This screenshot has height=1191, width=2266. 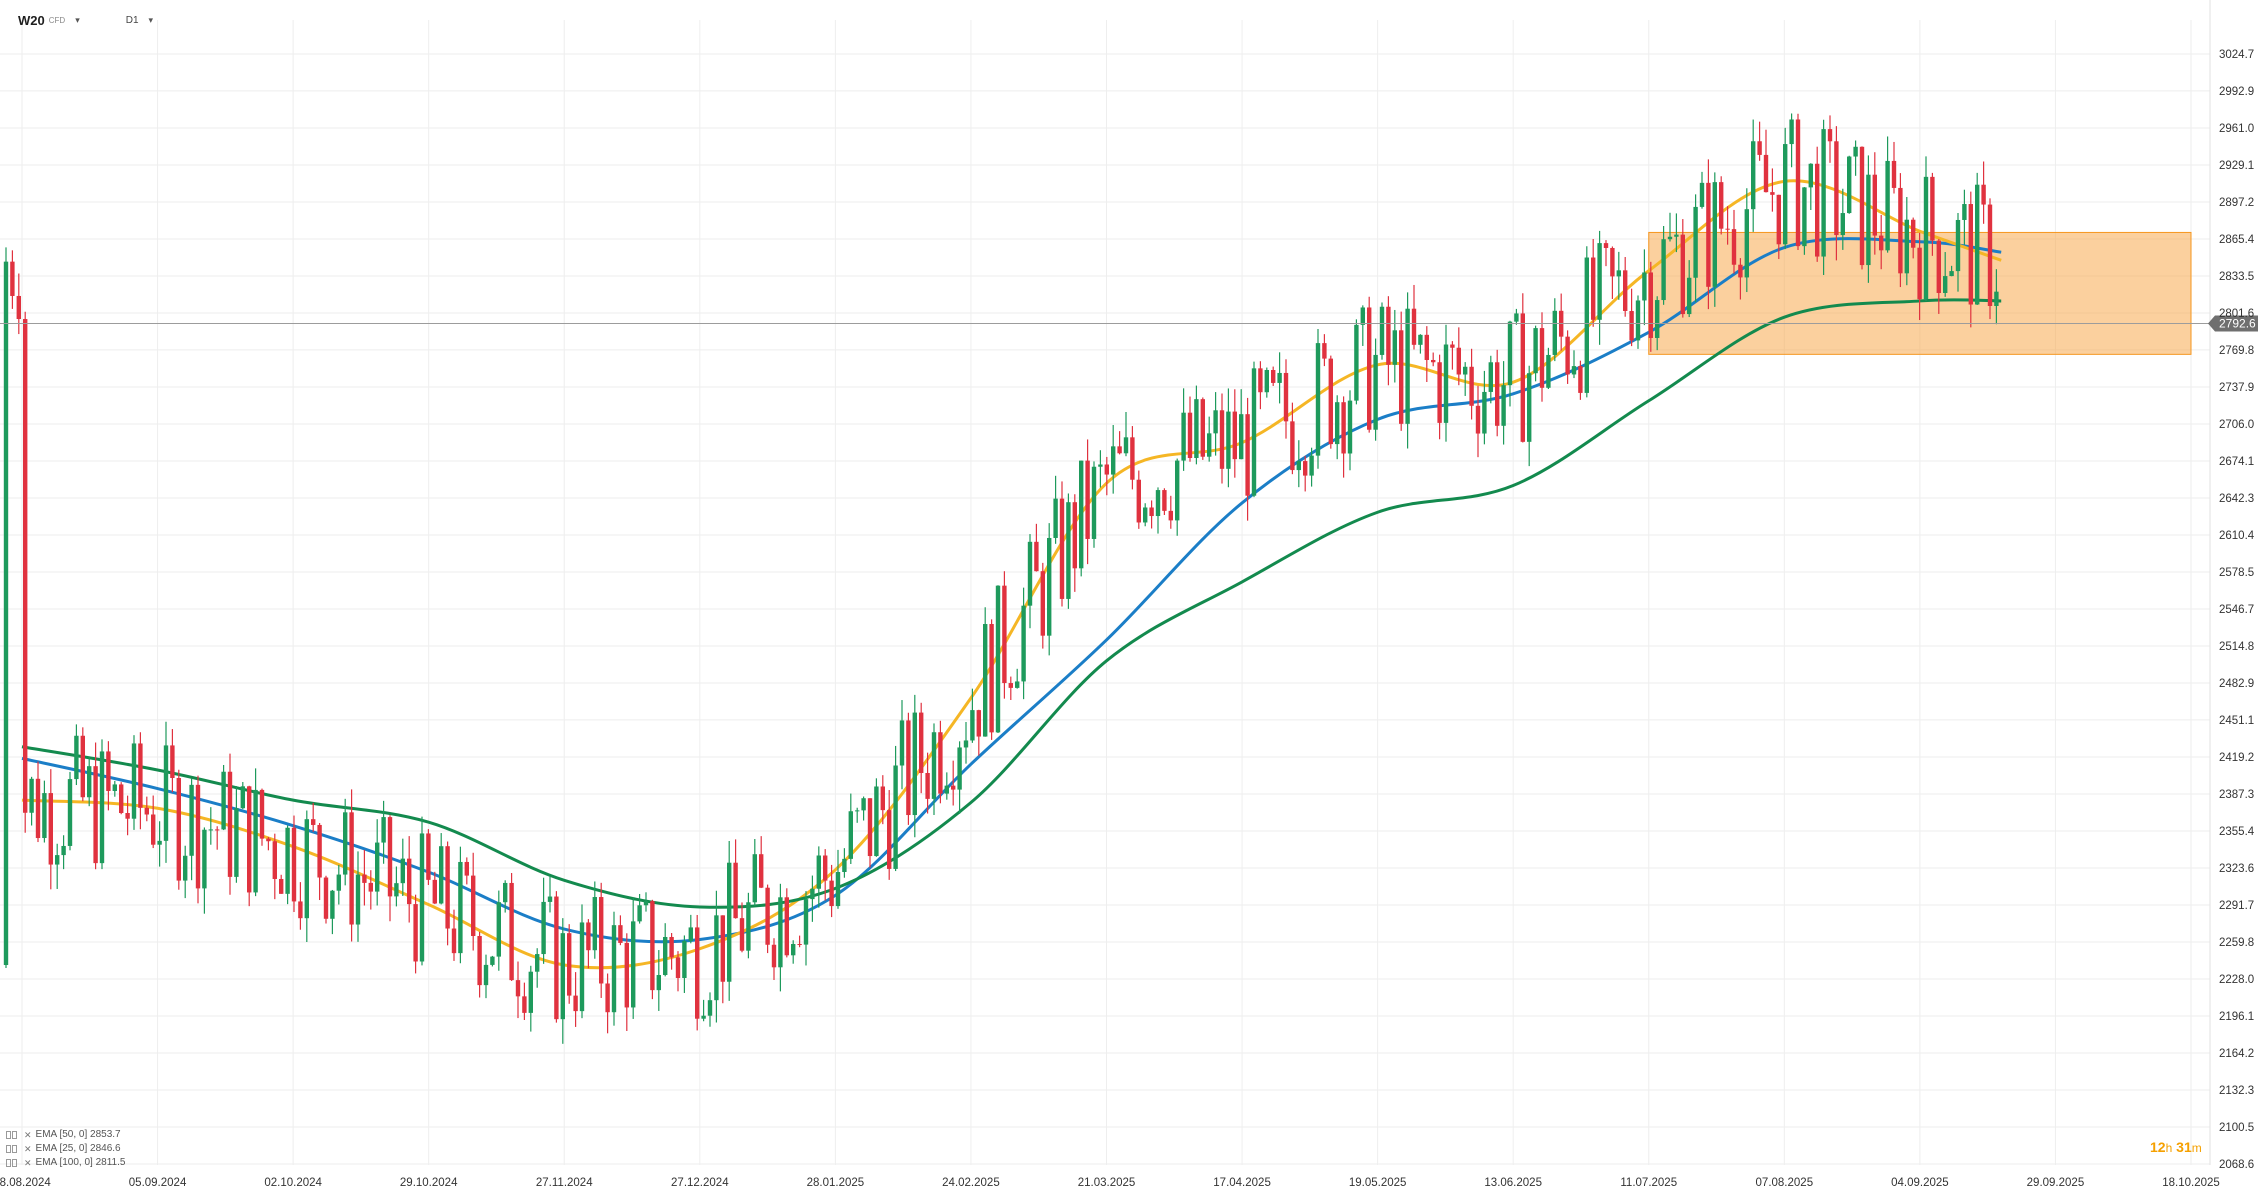 What do you see at coordinates (2236, 795) in the screenshot?
I see `y-tick-label: 2387.3` at bounding box center [2236, 795].